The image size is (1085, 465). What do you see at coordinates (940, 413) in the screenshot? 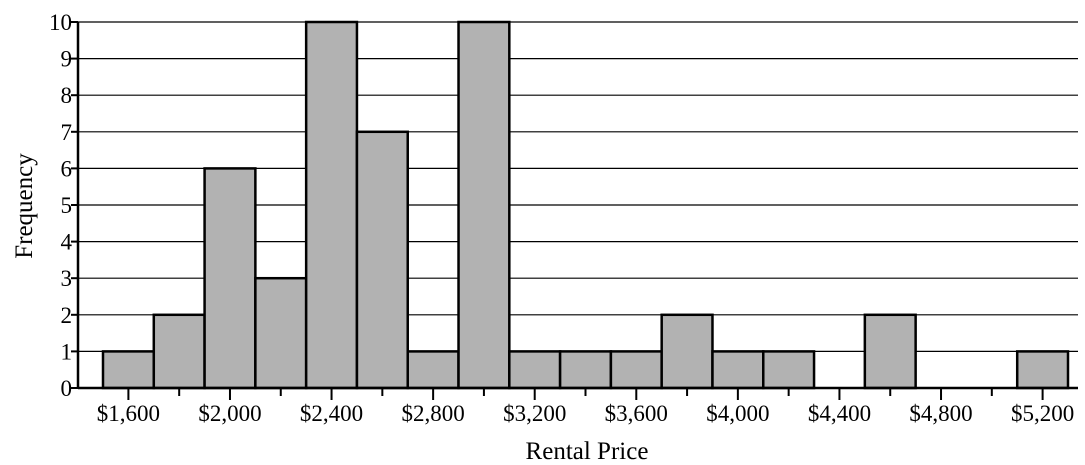
I see `x-tick-label: $4,800` at bounding box center [940, 413].